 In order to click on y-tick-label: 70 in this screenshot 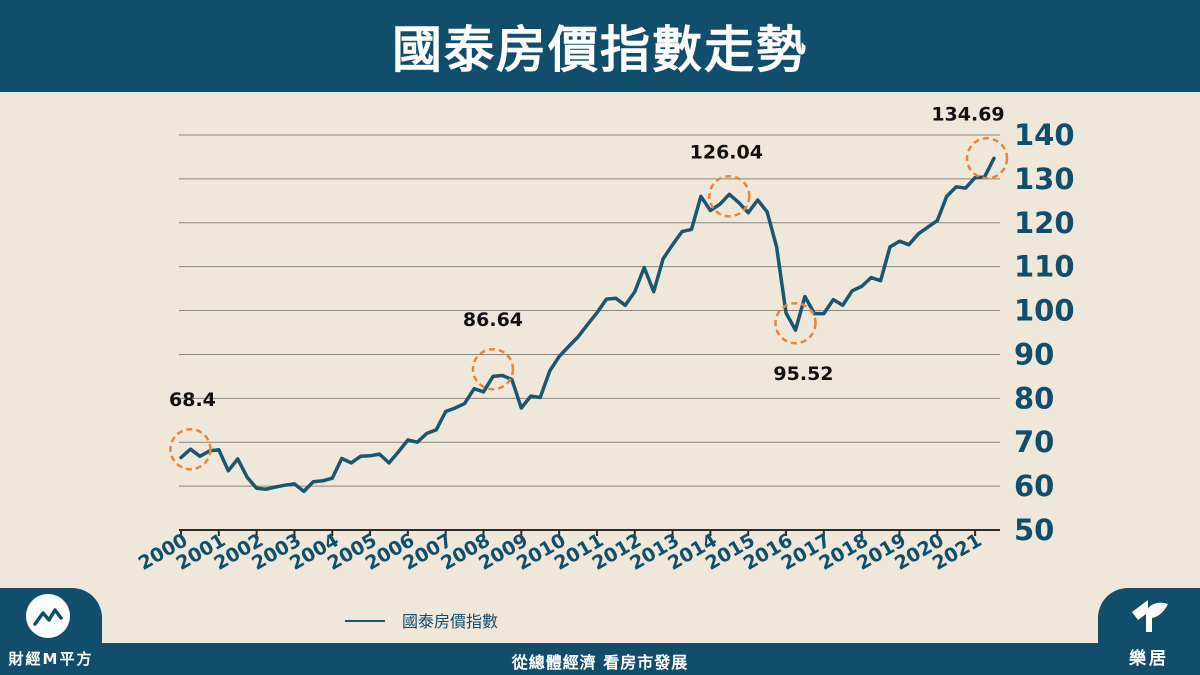, I will do `click(1034, 442)`.